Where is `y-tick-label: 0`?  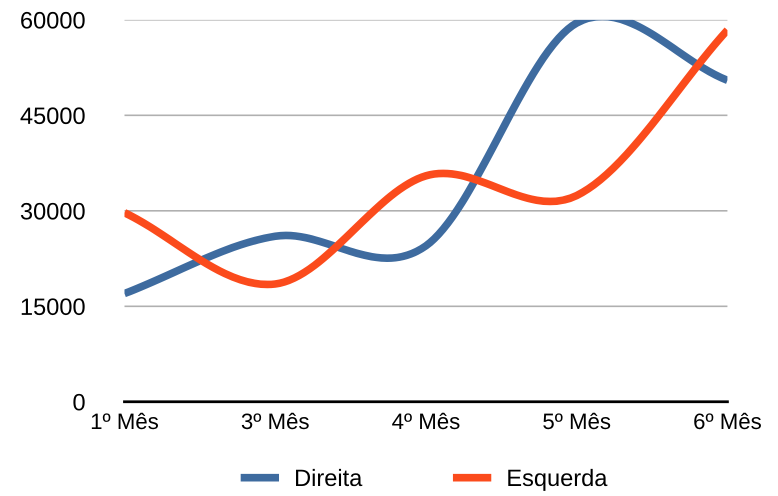
y-tick-label: 0 is located at coordinates (79, 402).